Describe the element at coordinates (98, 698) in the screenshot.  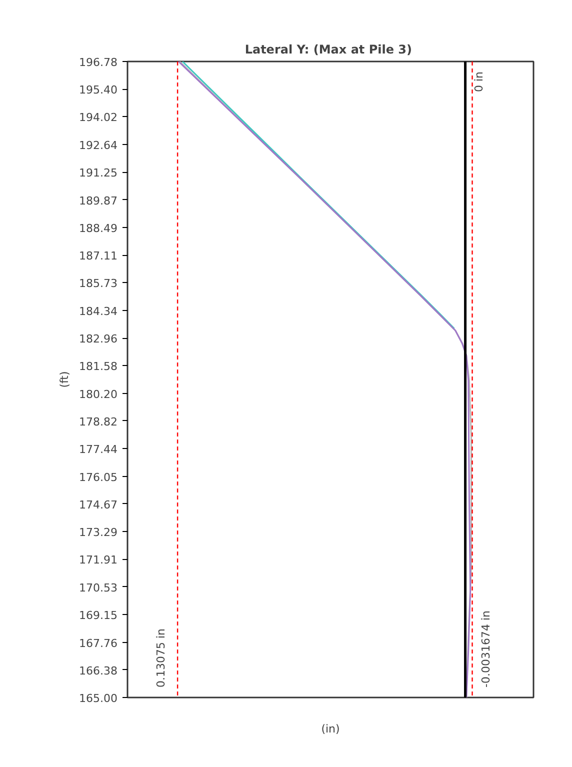
I see `y-tick-label: 165.00` at that location.